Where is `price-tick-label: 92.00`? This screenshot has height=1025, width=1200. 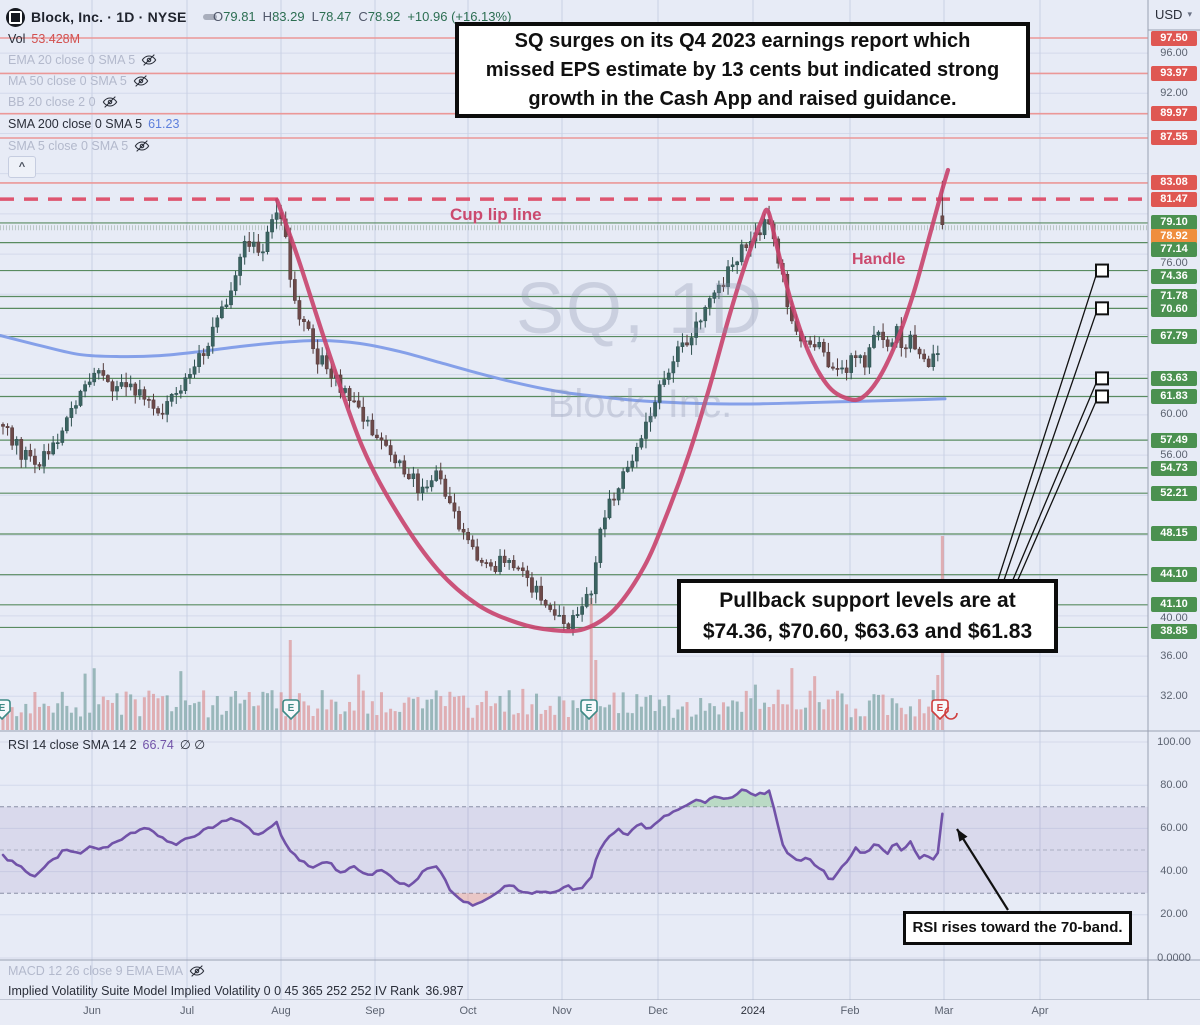
price-tick-label: 92.00 is located at coordinates (1174, 92).